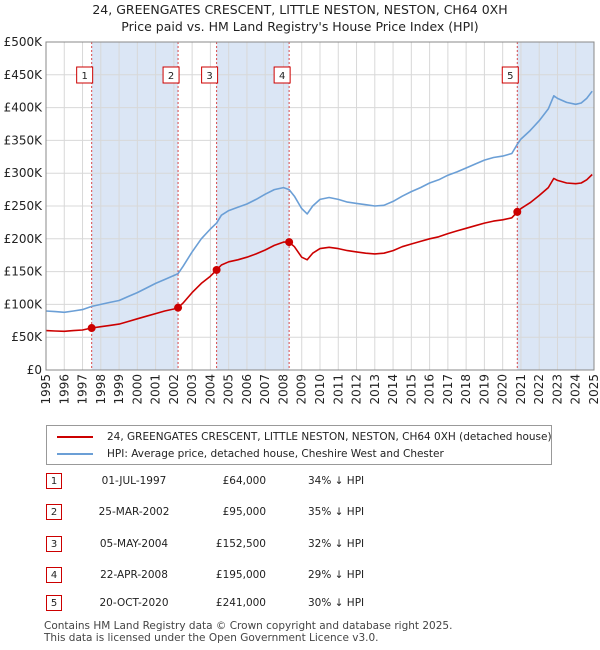 This screenshot has height=650, width=600. I want to click on legend-swatch-hpi, so click(75, 454).